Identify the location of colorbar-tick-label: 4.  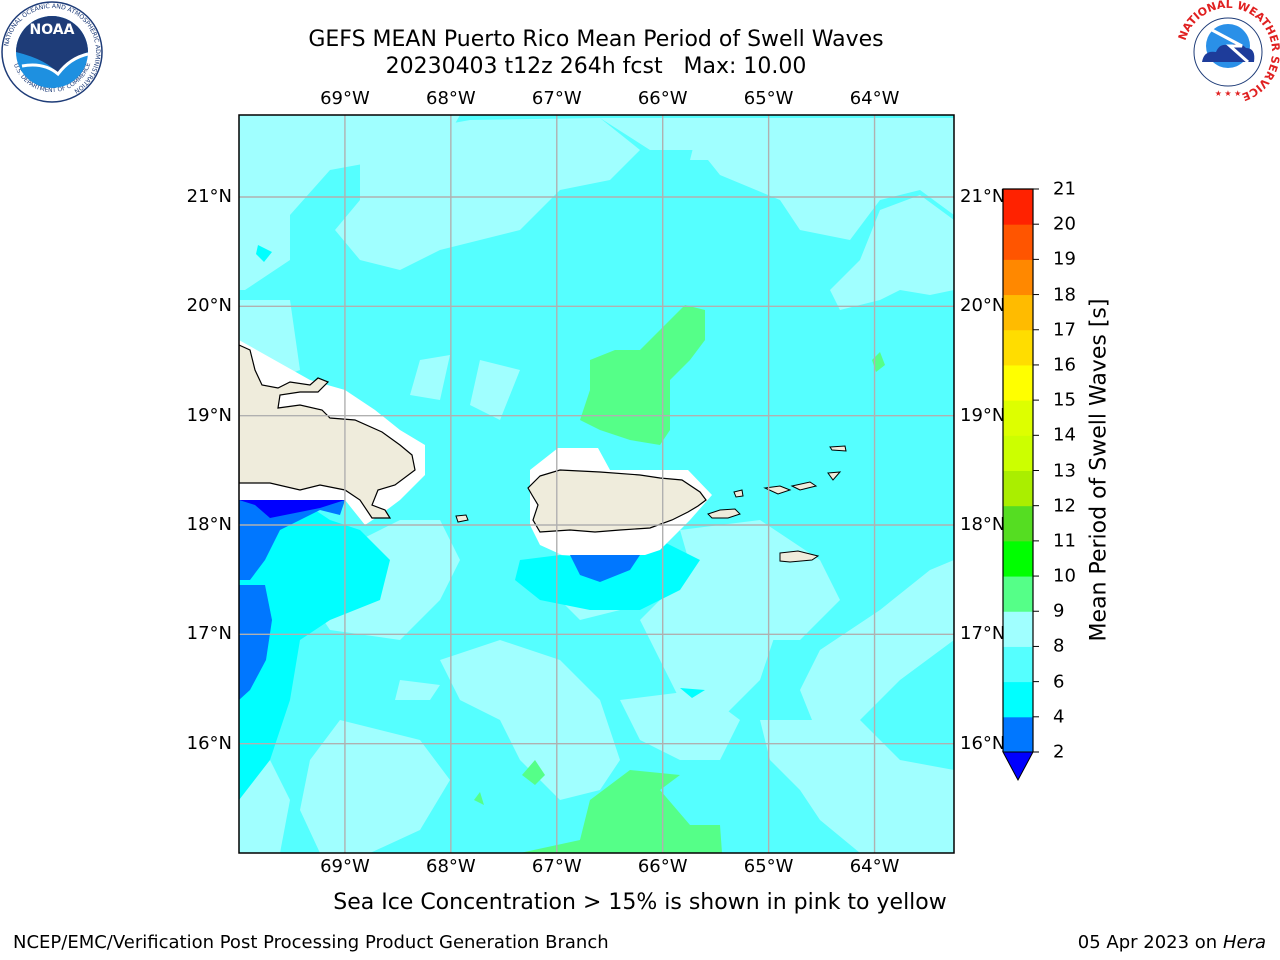
(1059, 717).